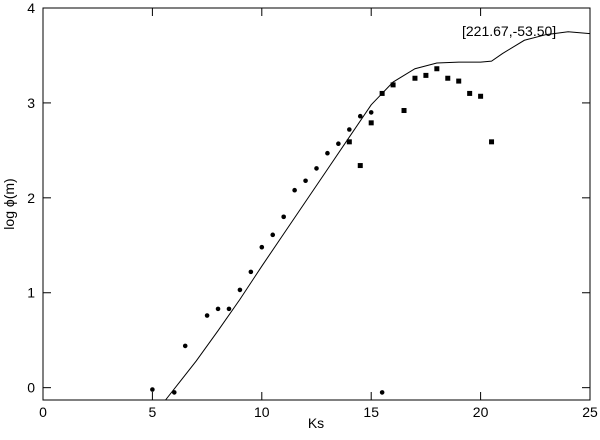  What do you see at coordinates (31, 103) in the screenshot?
I see `y-tick-label: 3` at bounding box center [31, 103].